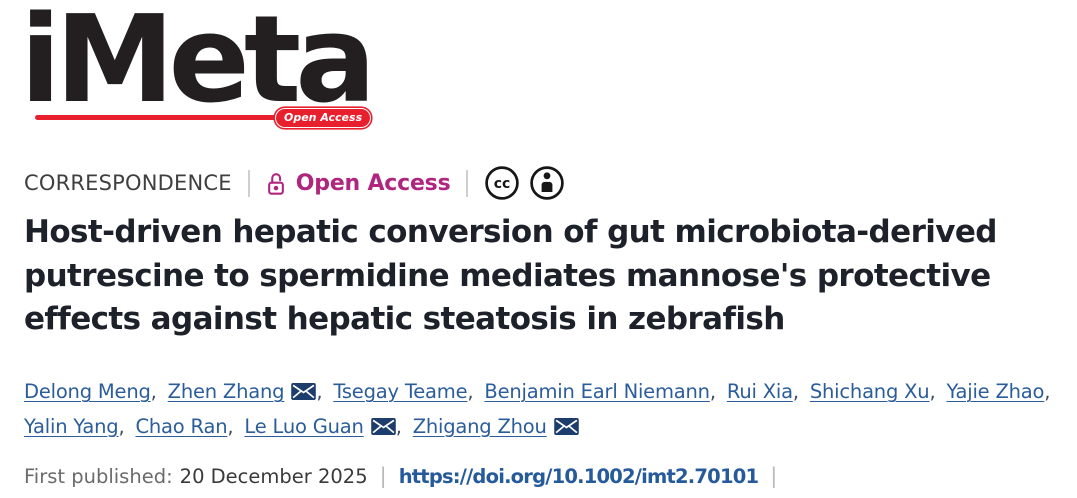 Image resolution: width=1077 pixels, height=498 pixels. I want to click on author-link: Le Luo Guan, so click(304, 426).